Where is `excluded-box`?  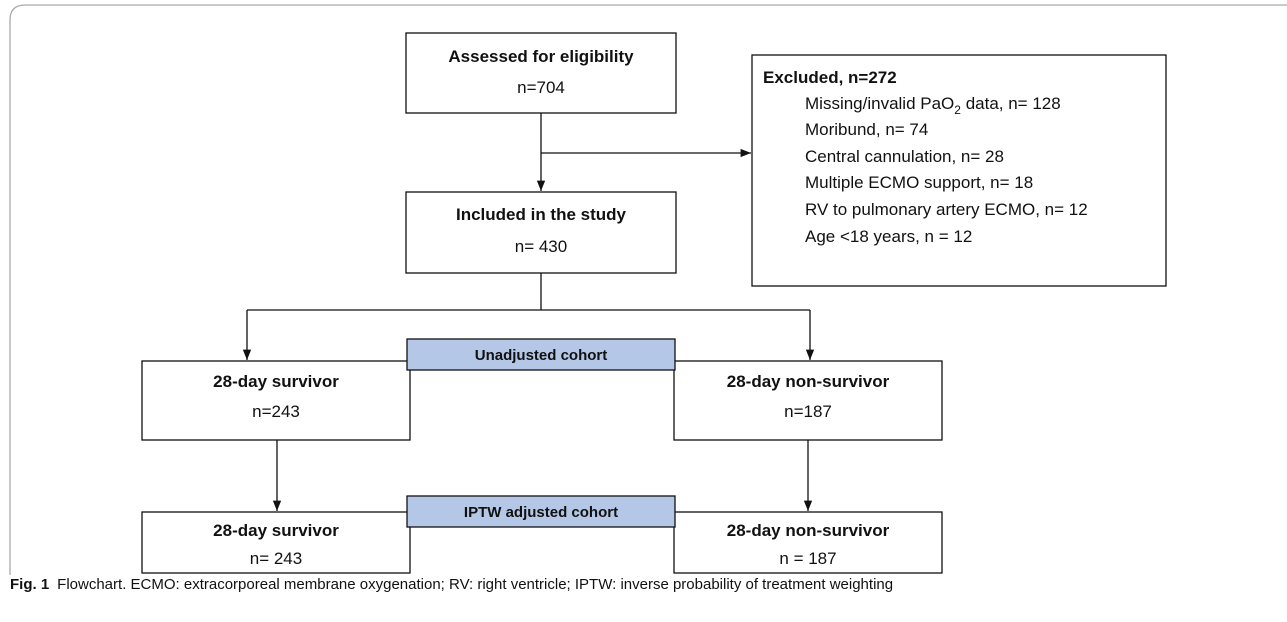 excluded-box is located at coordinates (959, 170).